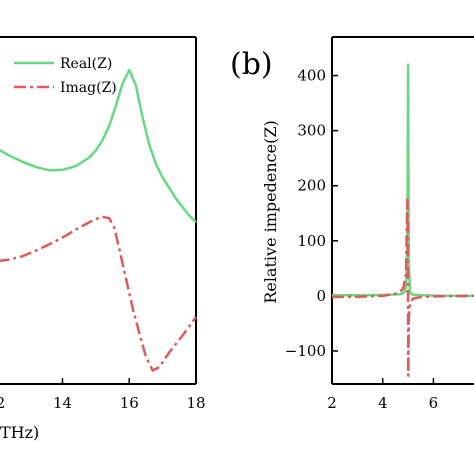 This screenshot has width=474, height=474. What do you see at coordinates (62, 403) in the screenshot?
I see `x-tick-label: 14` at bounding box center [62, 403].